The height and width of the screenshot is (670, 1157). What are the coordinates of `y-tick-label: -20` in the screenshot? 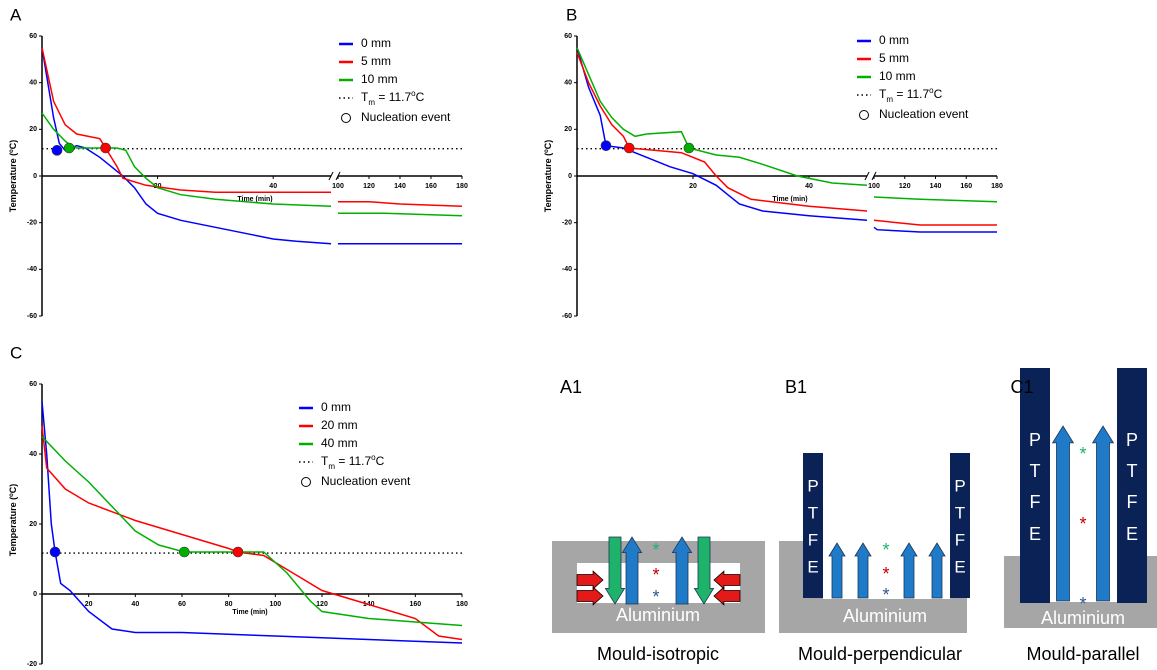 It's located at (32, 664).